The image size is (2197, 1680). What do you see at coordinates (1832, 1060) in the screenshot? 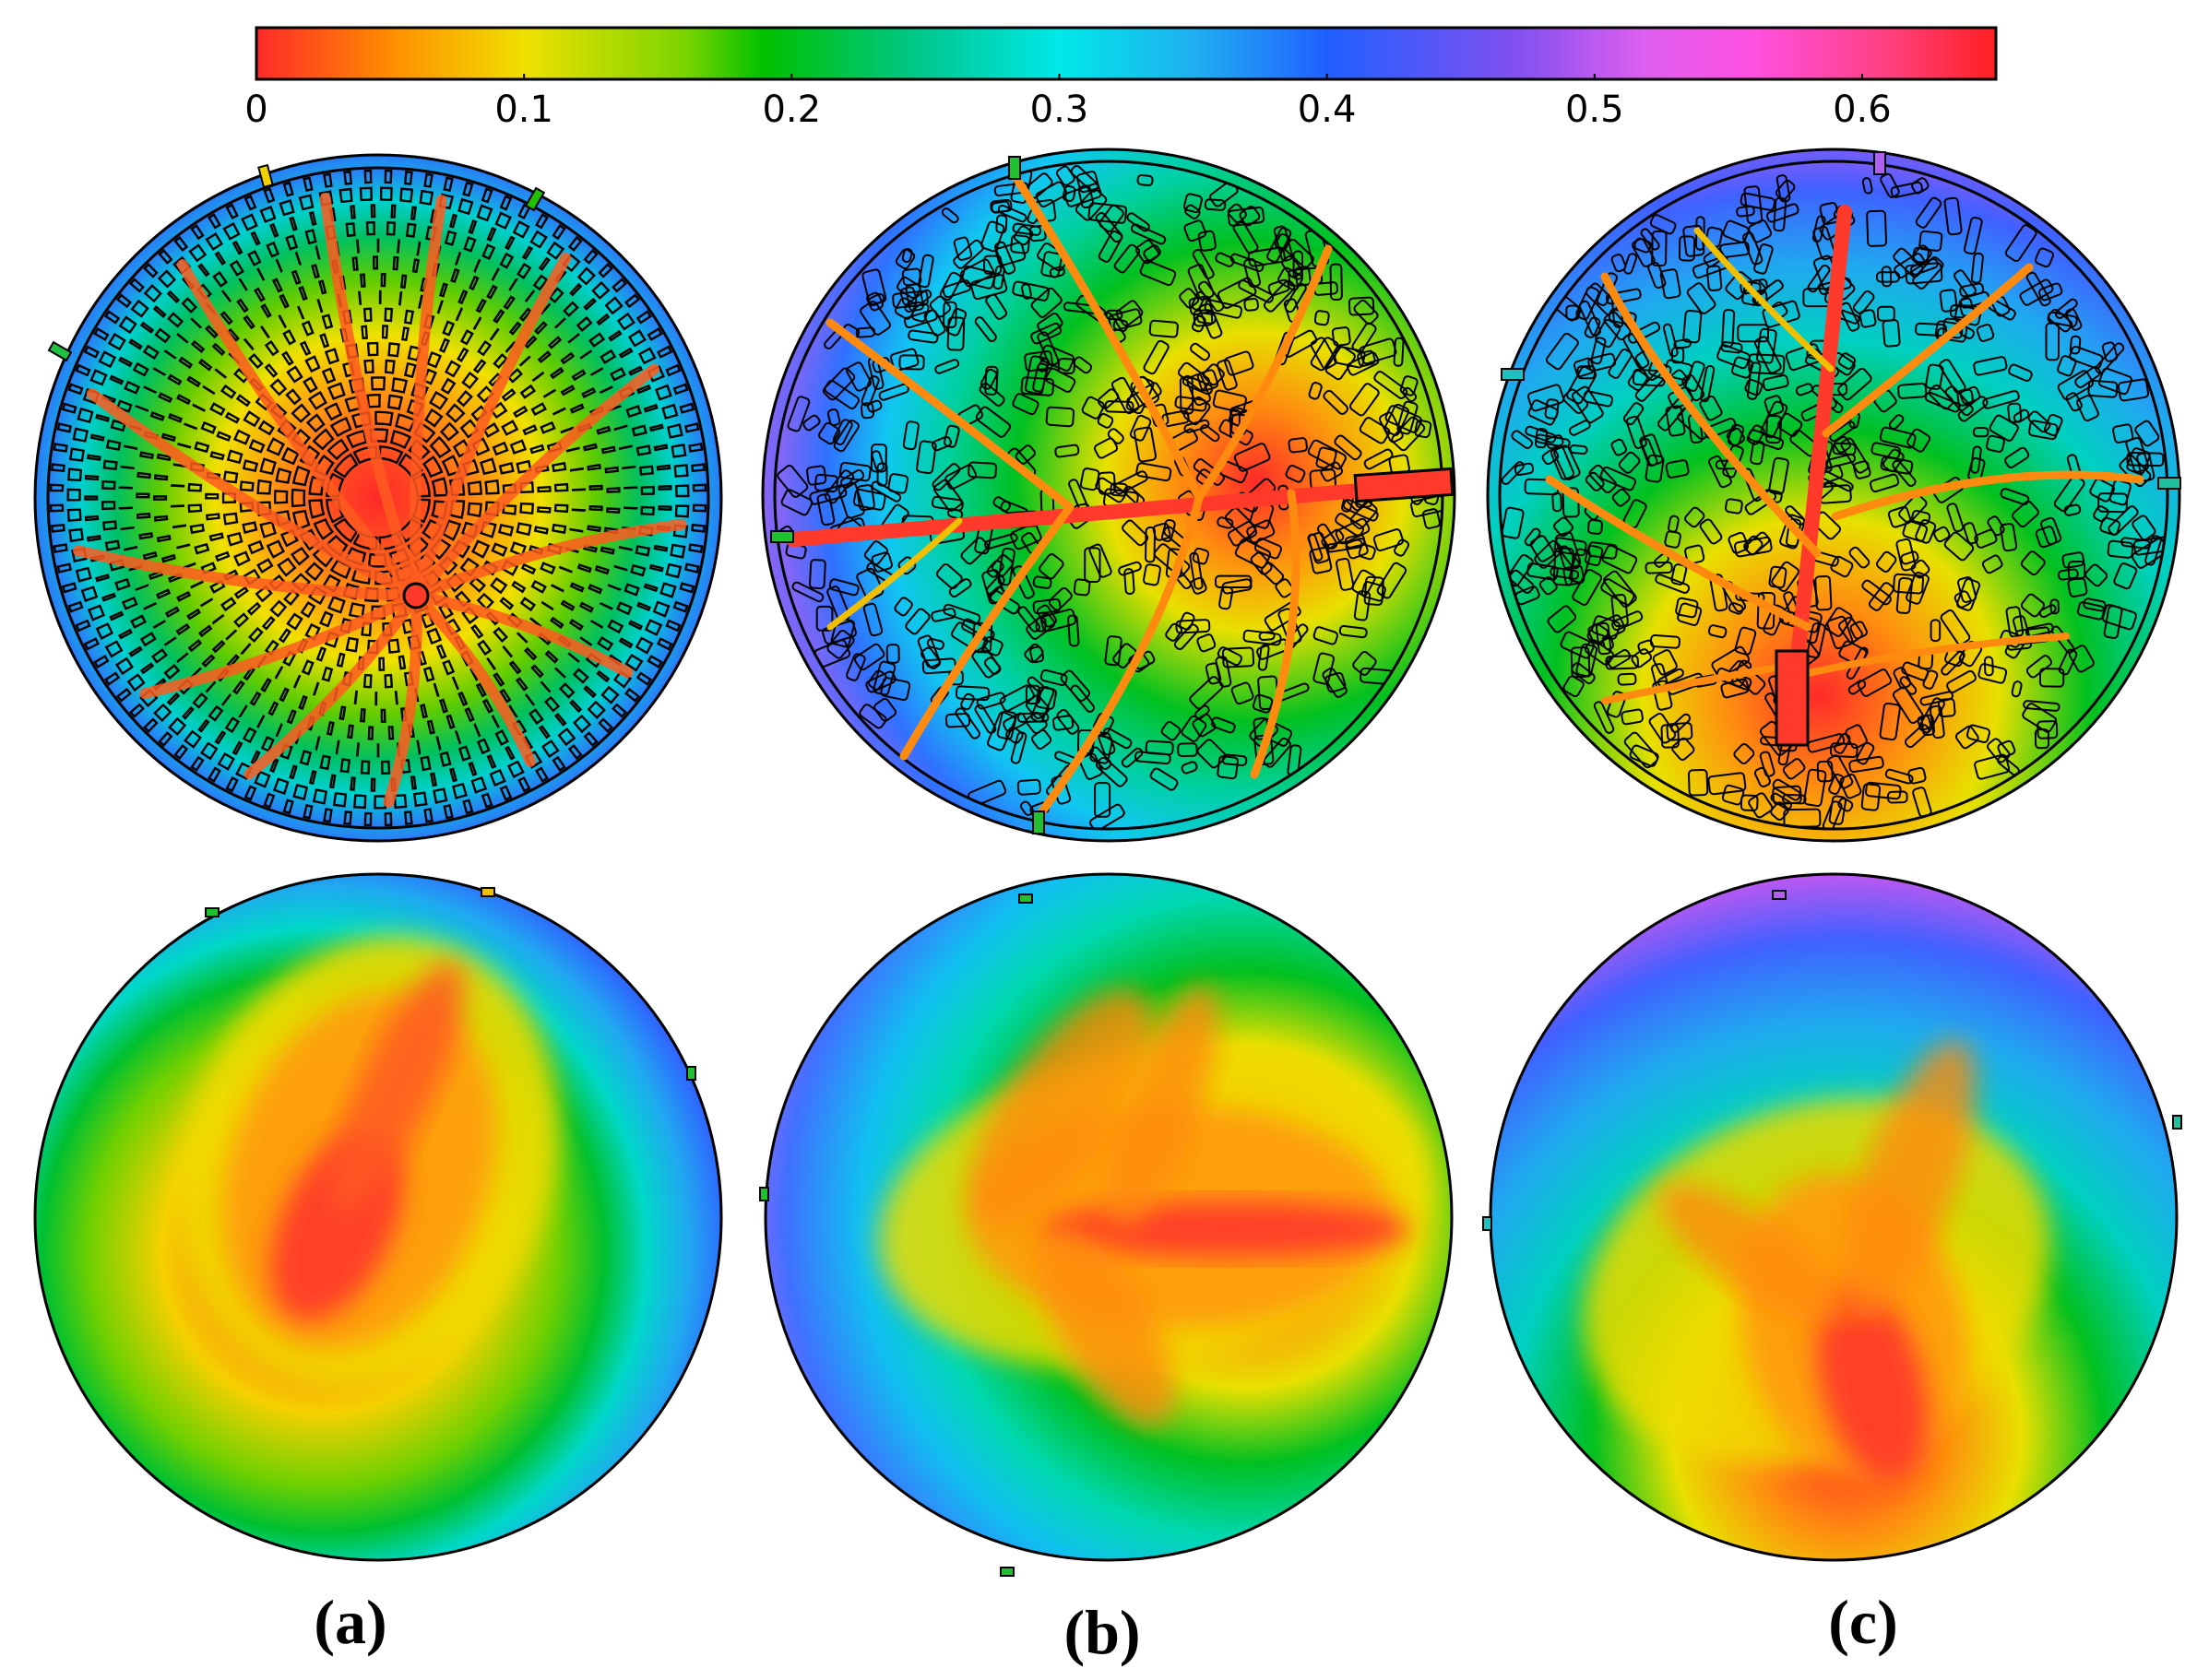
I see `panel-c-field-ports` at bounding box center [1832, 1060].